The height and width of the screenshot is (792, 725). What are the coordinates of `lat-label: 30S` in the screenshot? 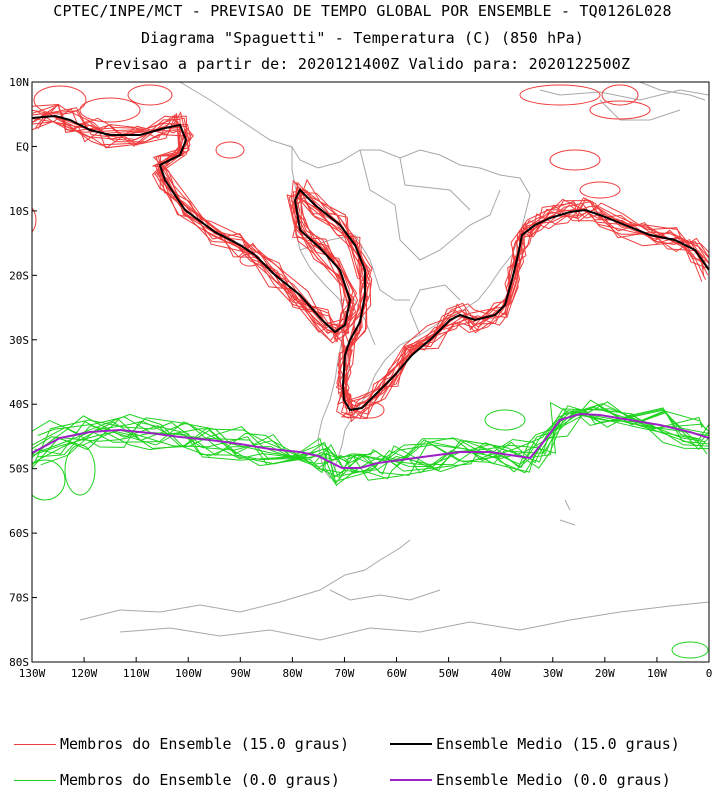 It's located at (19, 340).